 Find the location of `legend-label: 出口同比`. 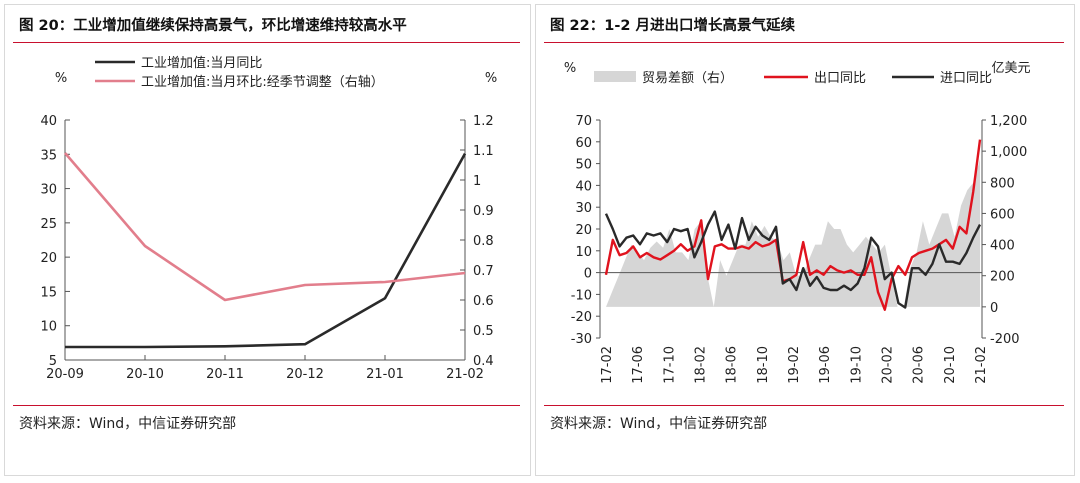

legend-label: 出口同比 is located at coordinates (840, 78).